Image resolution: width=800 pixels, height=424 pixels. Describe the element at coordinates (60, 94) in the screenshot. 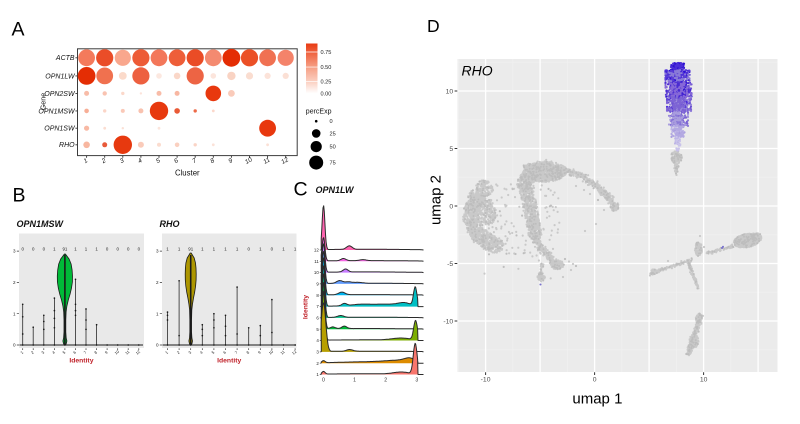

I see `svg-text: OPN2SW` at that location.